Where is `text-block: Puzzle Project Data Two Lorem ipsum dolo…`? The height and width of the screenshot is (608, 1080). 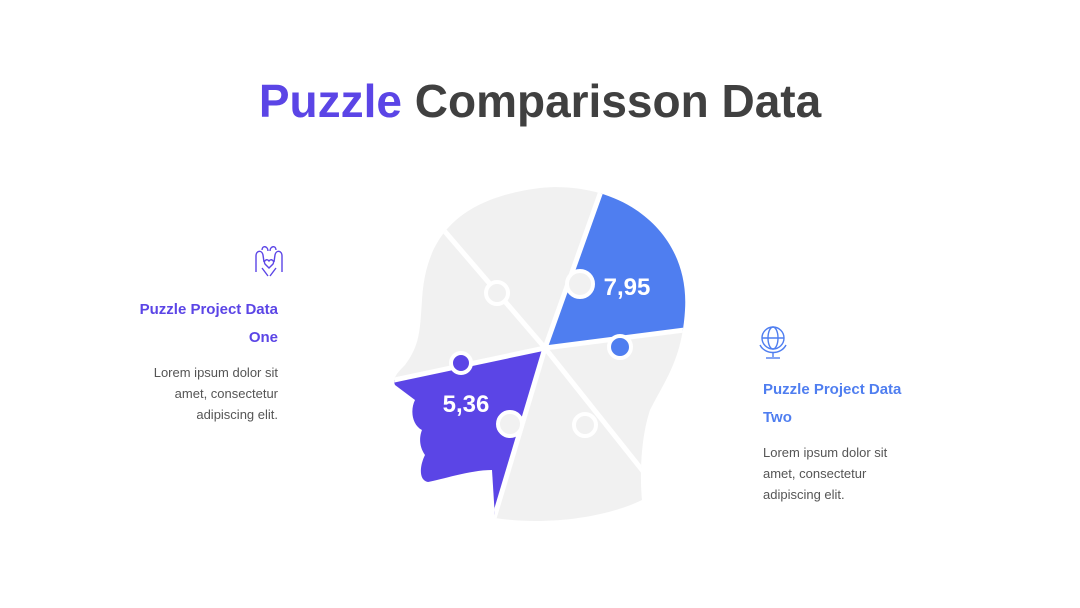 text-block: Puzzle Project Data Two Lorem ipsum dolo… is located at coordinates (838, 440).